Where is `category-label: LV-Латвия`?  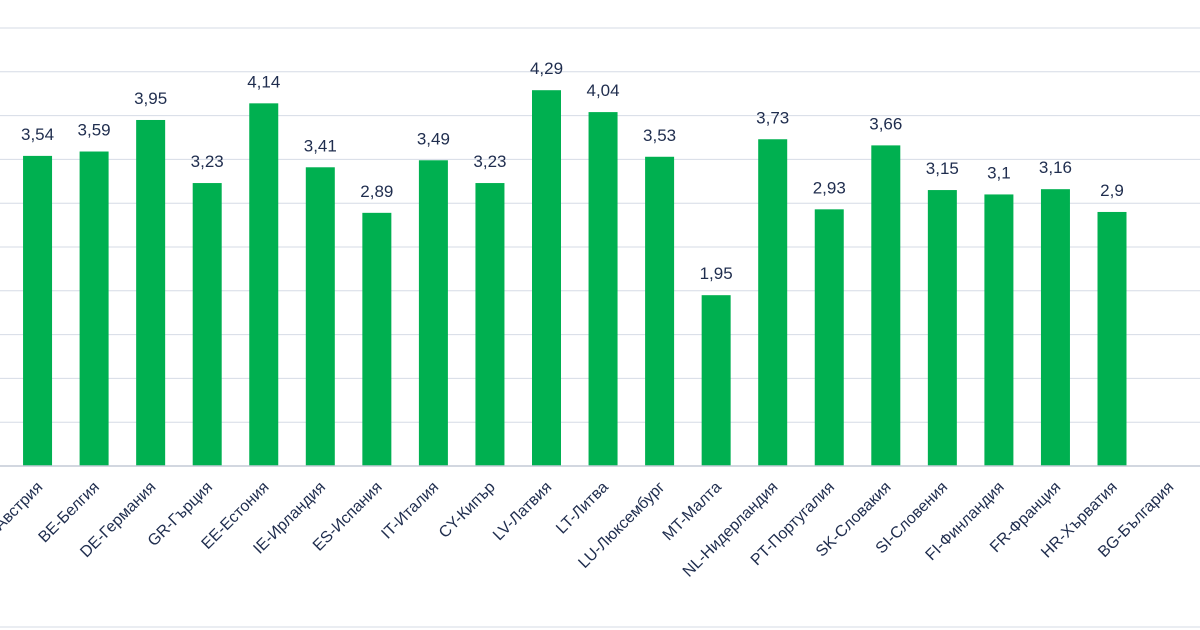
category-label: LV-Латвия is located at coordinates (522, 511).